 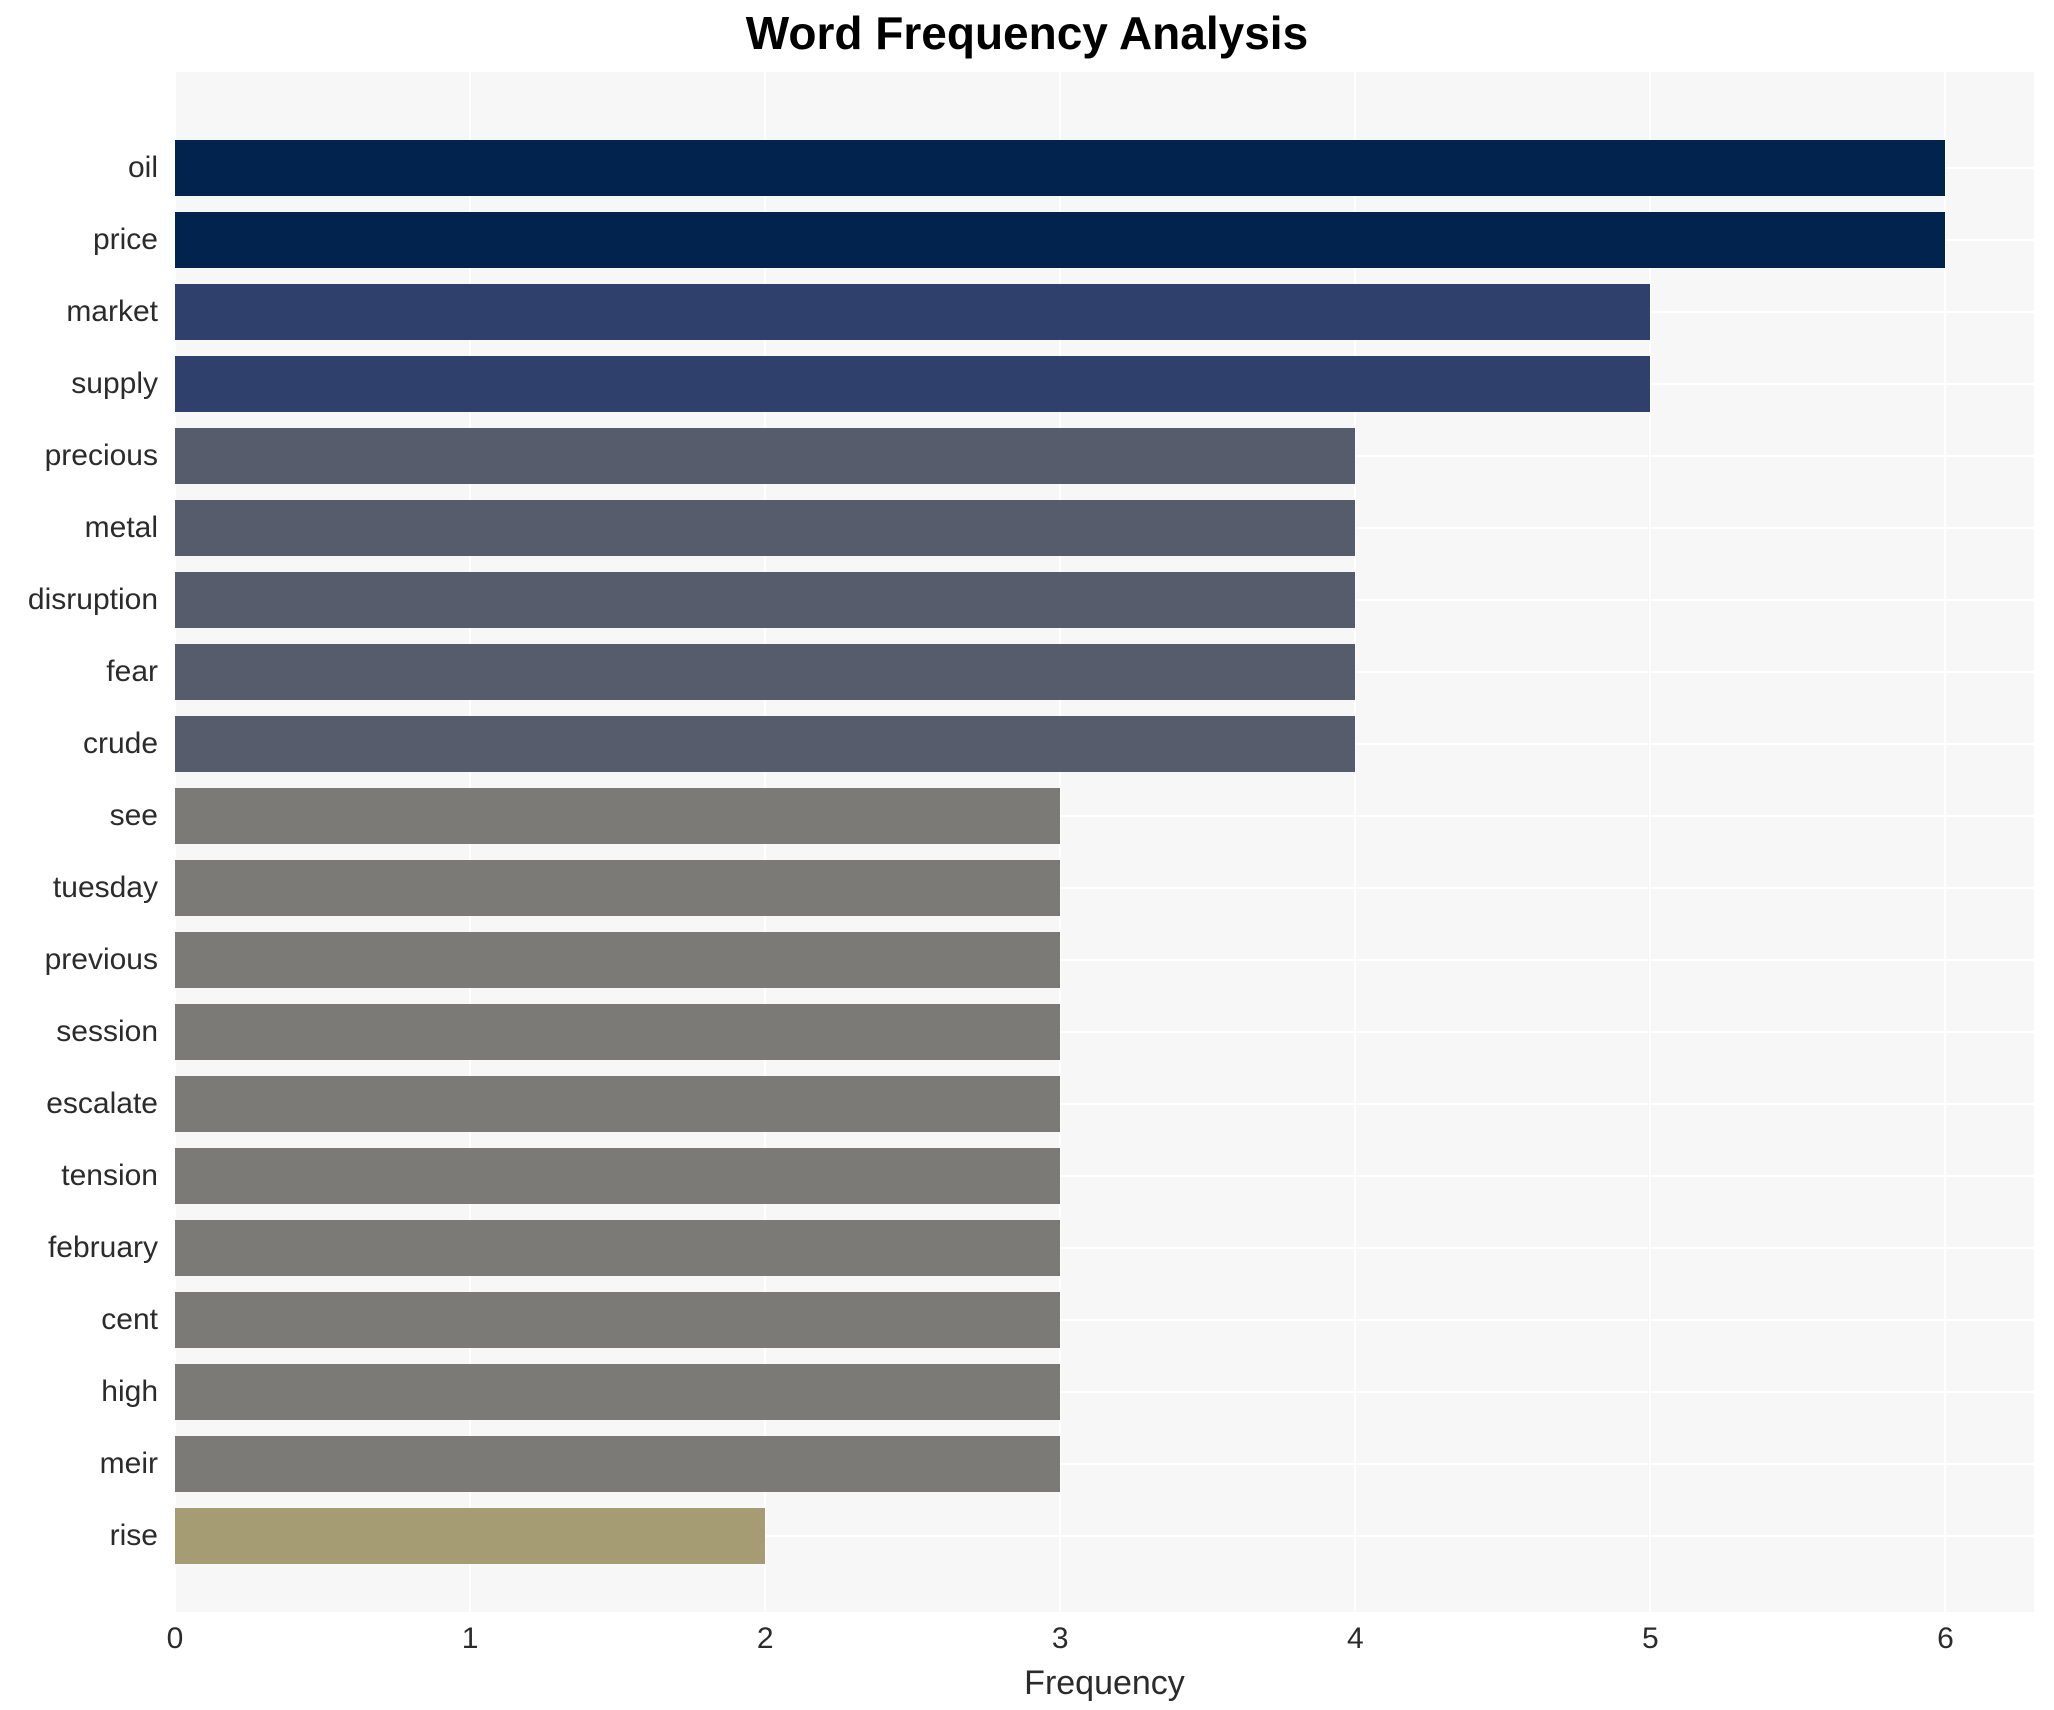 I want to click on bar-disruption, so click(x=765, y=600).